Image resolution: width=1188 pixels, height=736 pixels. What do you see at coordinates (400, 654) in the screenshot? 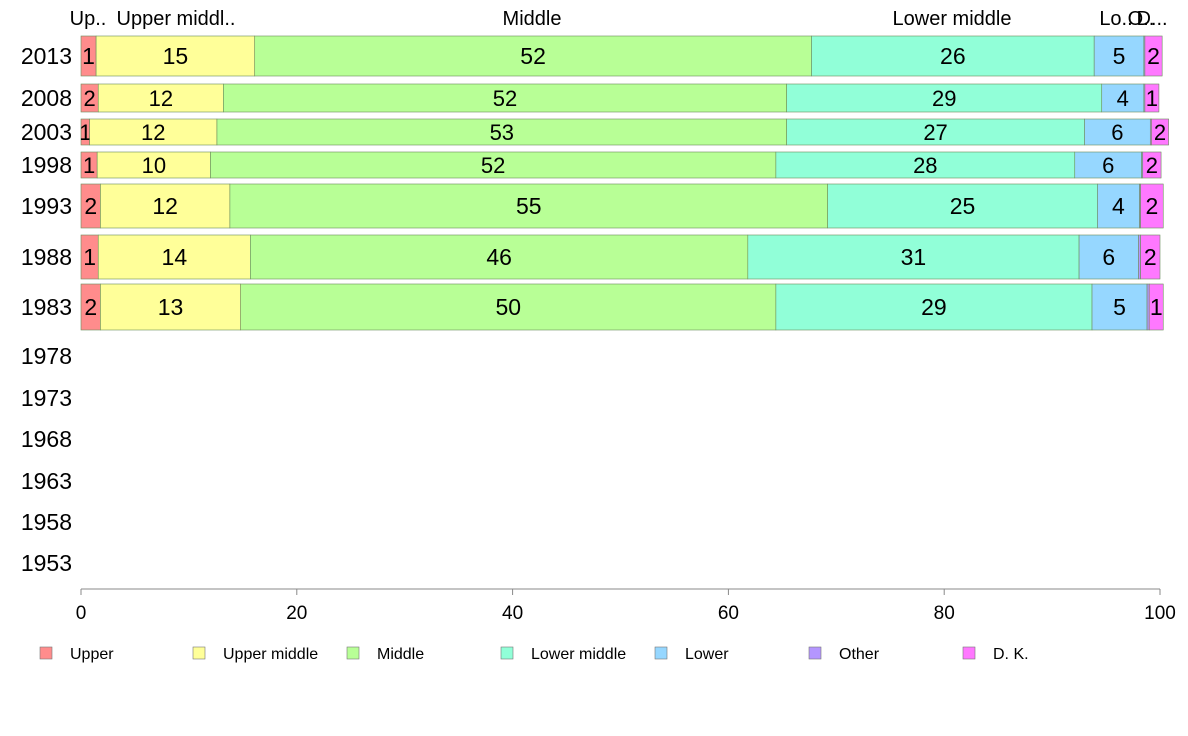
I see `legend-label: Middle` at bounding box center [400, 654].